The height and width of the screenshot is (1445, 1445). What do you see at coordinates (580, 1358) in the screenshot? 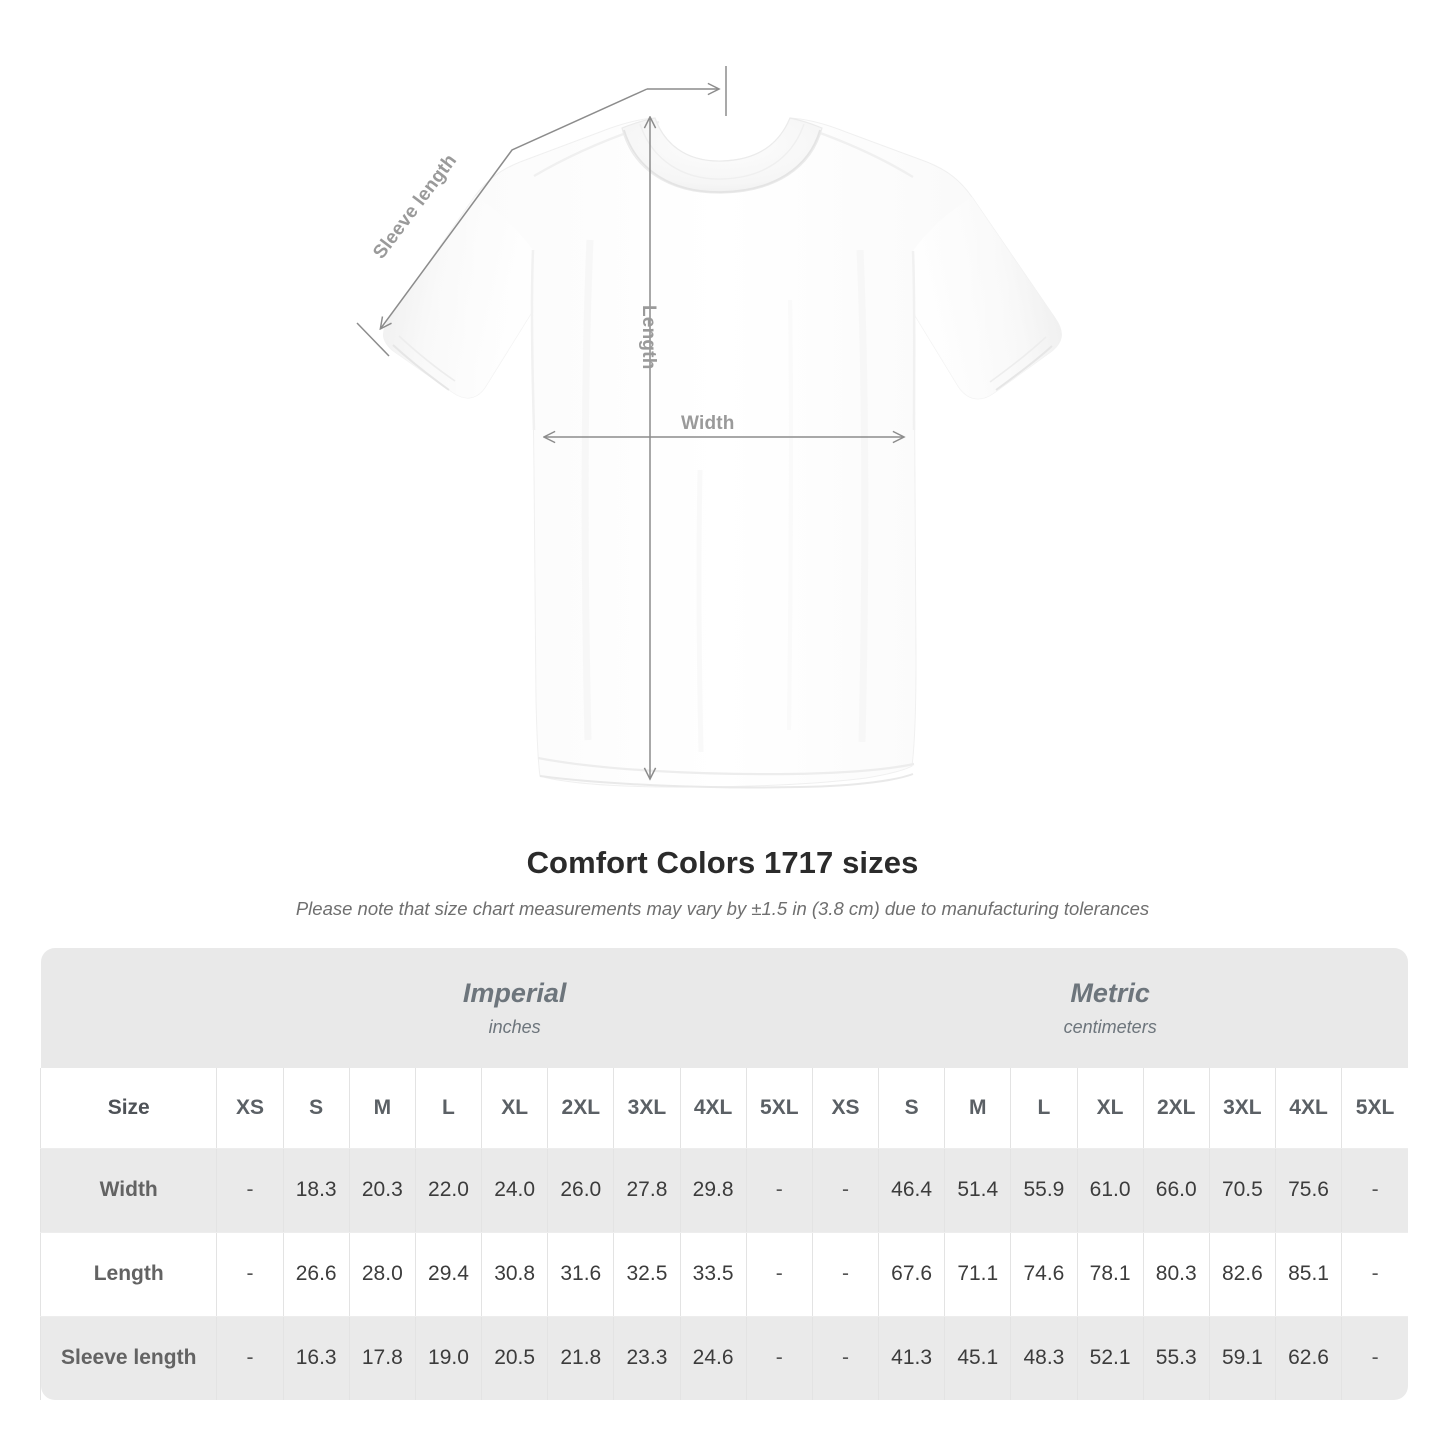
I see `cell-sleeve-length-imperial-2xl: 21.8` at bounding box center [580, 1358].